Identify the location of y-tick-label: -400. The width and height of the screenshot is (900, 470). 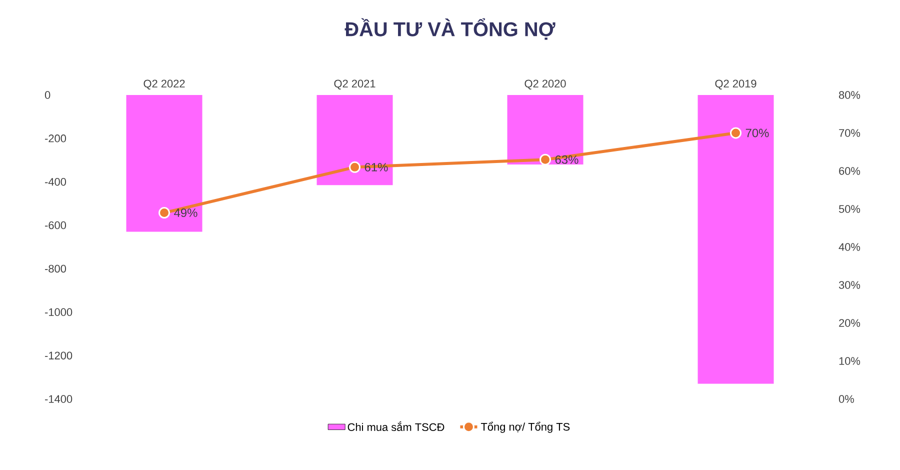
(55, 182).